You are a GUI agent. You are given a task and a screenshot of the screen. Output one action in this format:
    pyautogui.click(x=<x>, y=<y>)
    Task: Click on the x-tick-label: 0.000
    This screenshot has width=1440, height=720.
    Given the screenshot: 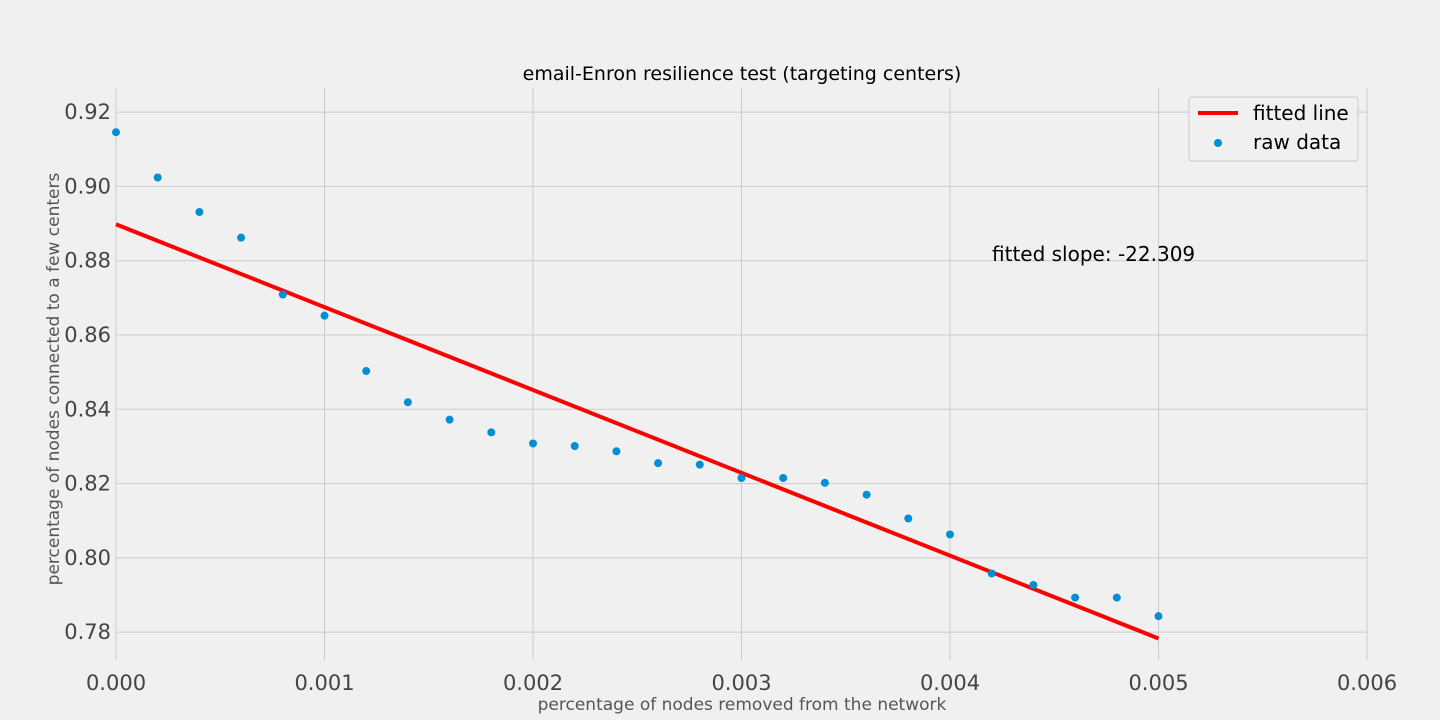 What is the action you would take?
    pyautogui.click(x=116, y=683)
    